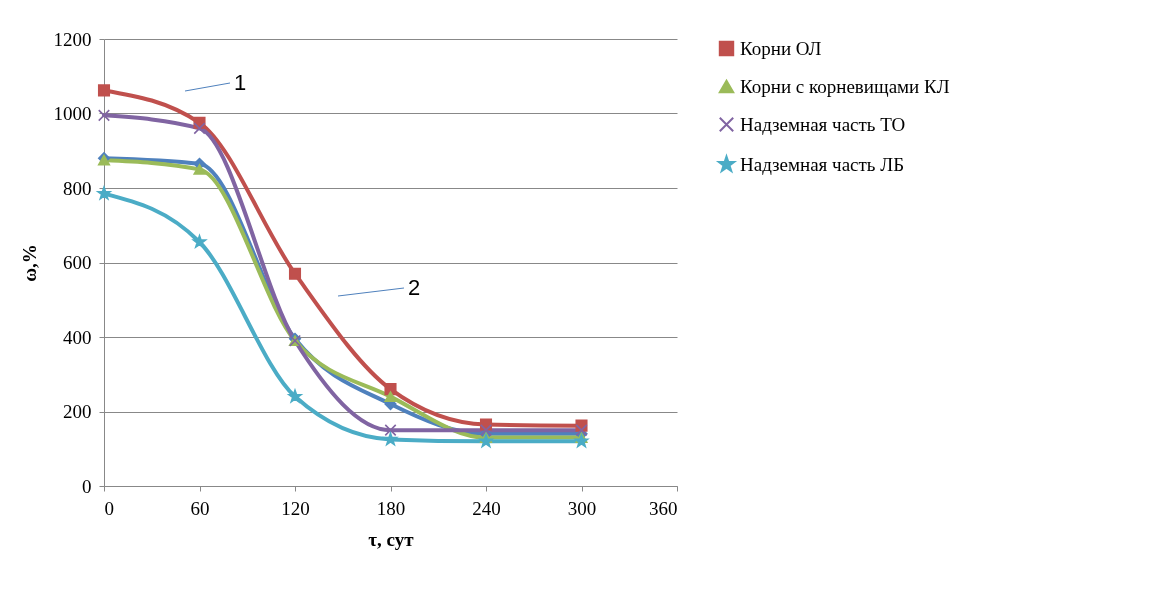  What do you see at coordinates (240, 82) in the screenshot?
I see `annotation: 1` at bounding box center [240, 82].